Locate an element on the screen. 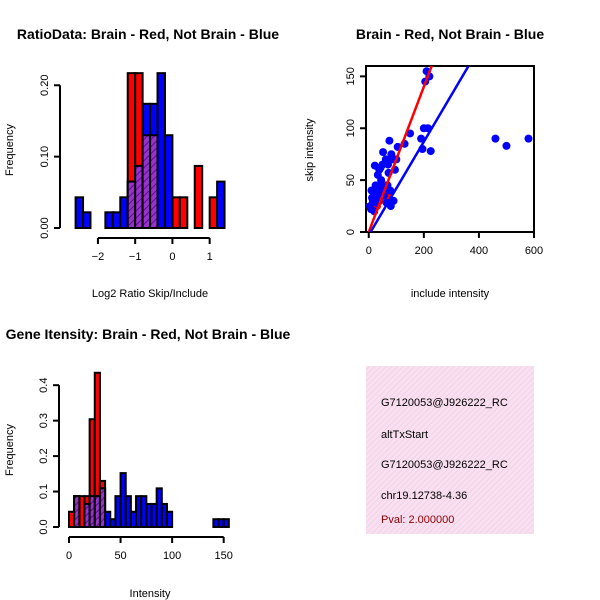 Image resolution: width=600 pixels, height=600 pixels. scatter-y-tick-label: 50 is located at coordinates (351, 180).